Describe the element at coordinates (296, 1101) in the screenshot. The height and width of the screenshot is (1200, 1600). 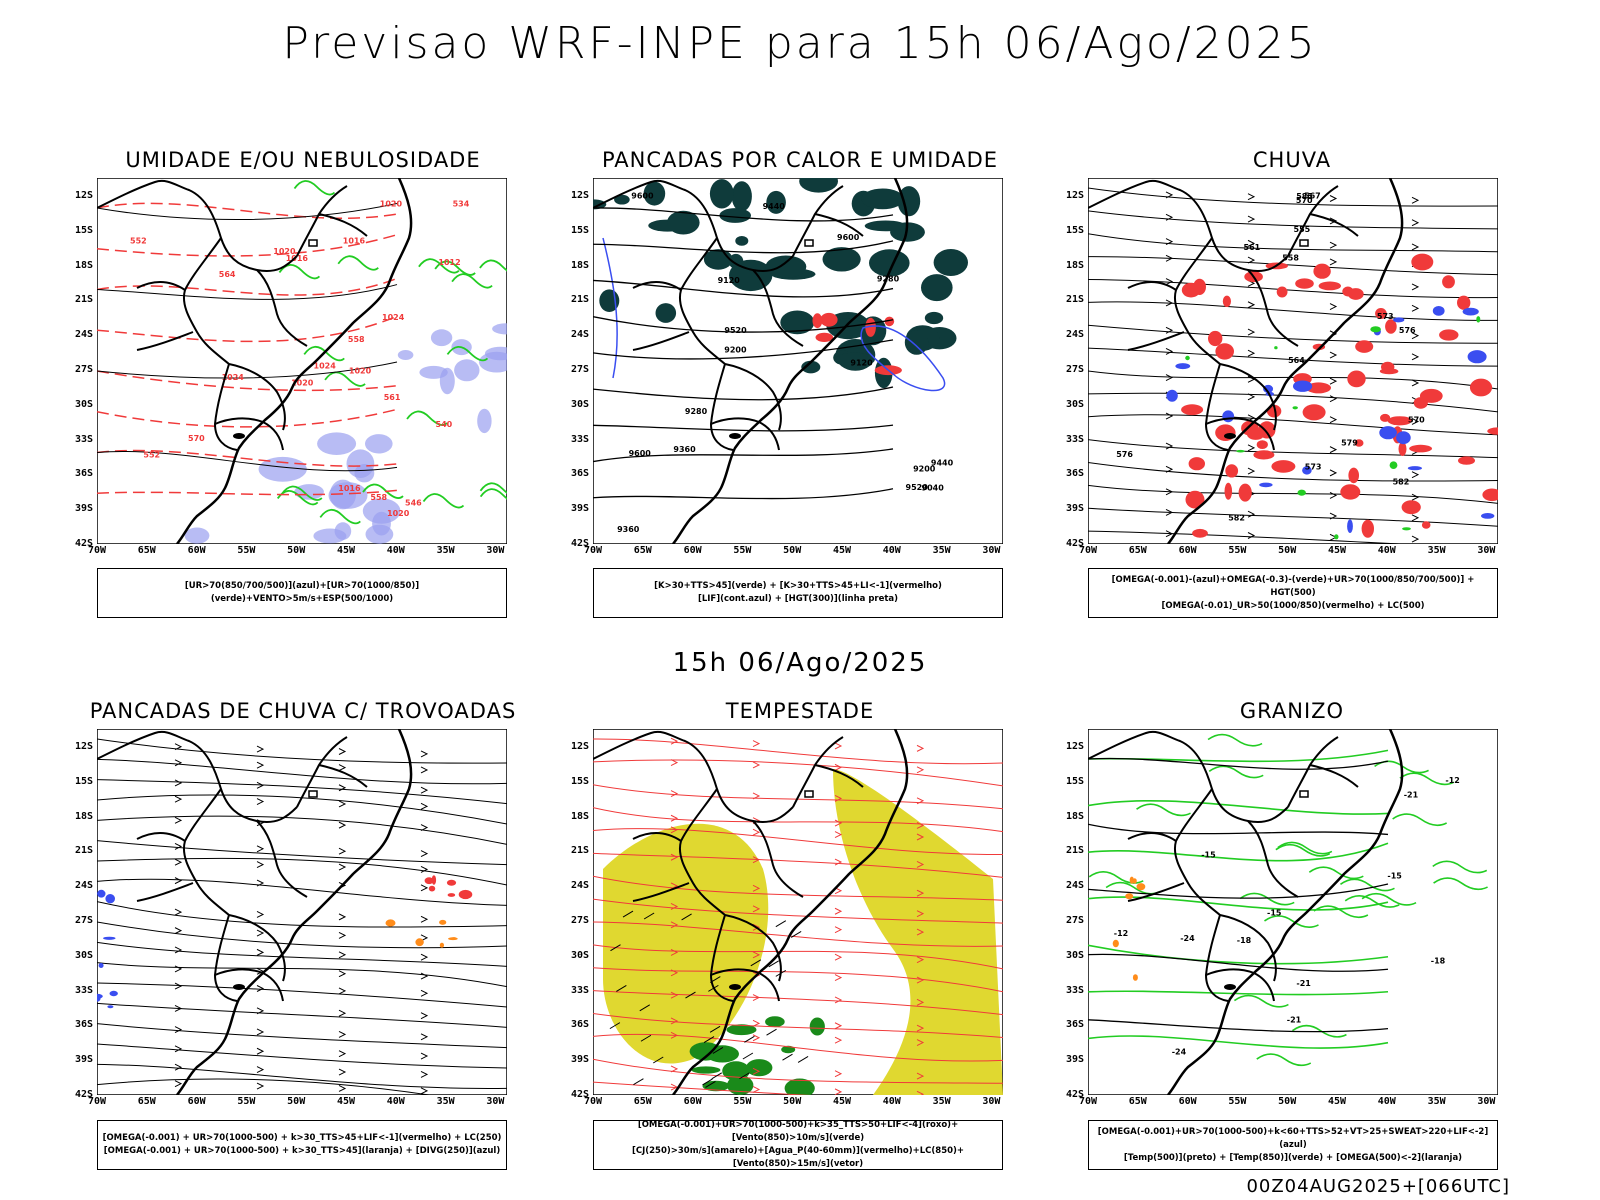
I see `longitude-tick: 50W` at that location.